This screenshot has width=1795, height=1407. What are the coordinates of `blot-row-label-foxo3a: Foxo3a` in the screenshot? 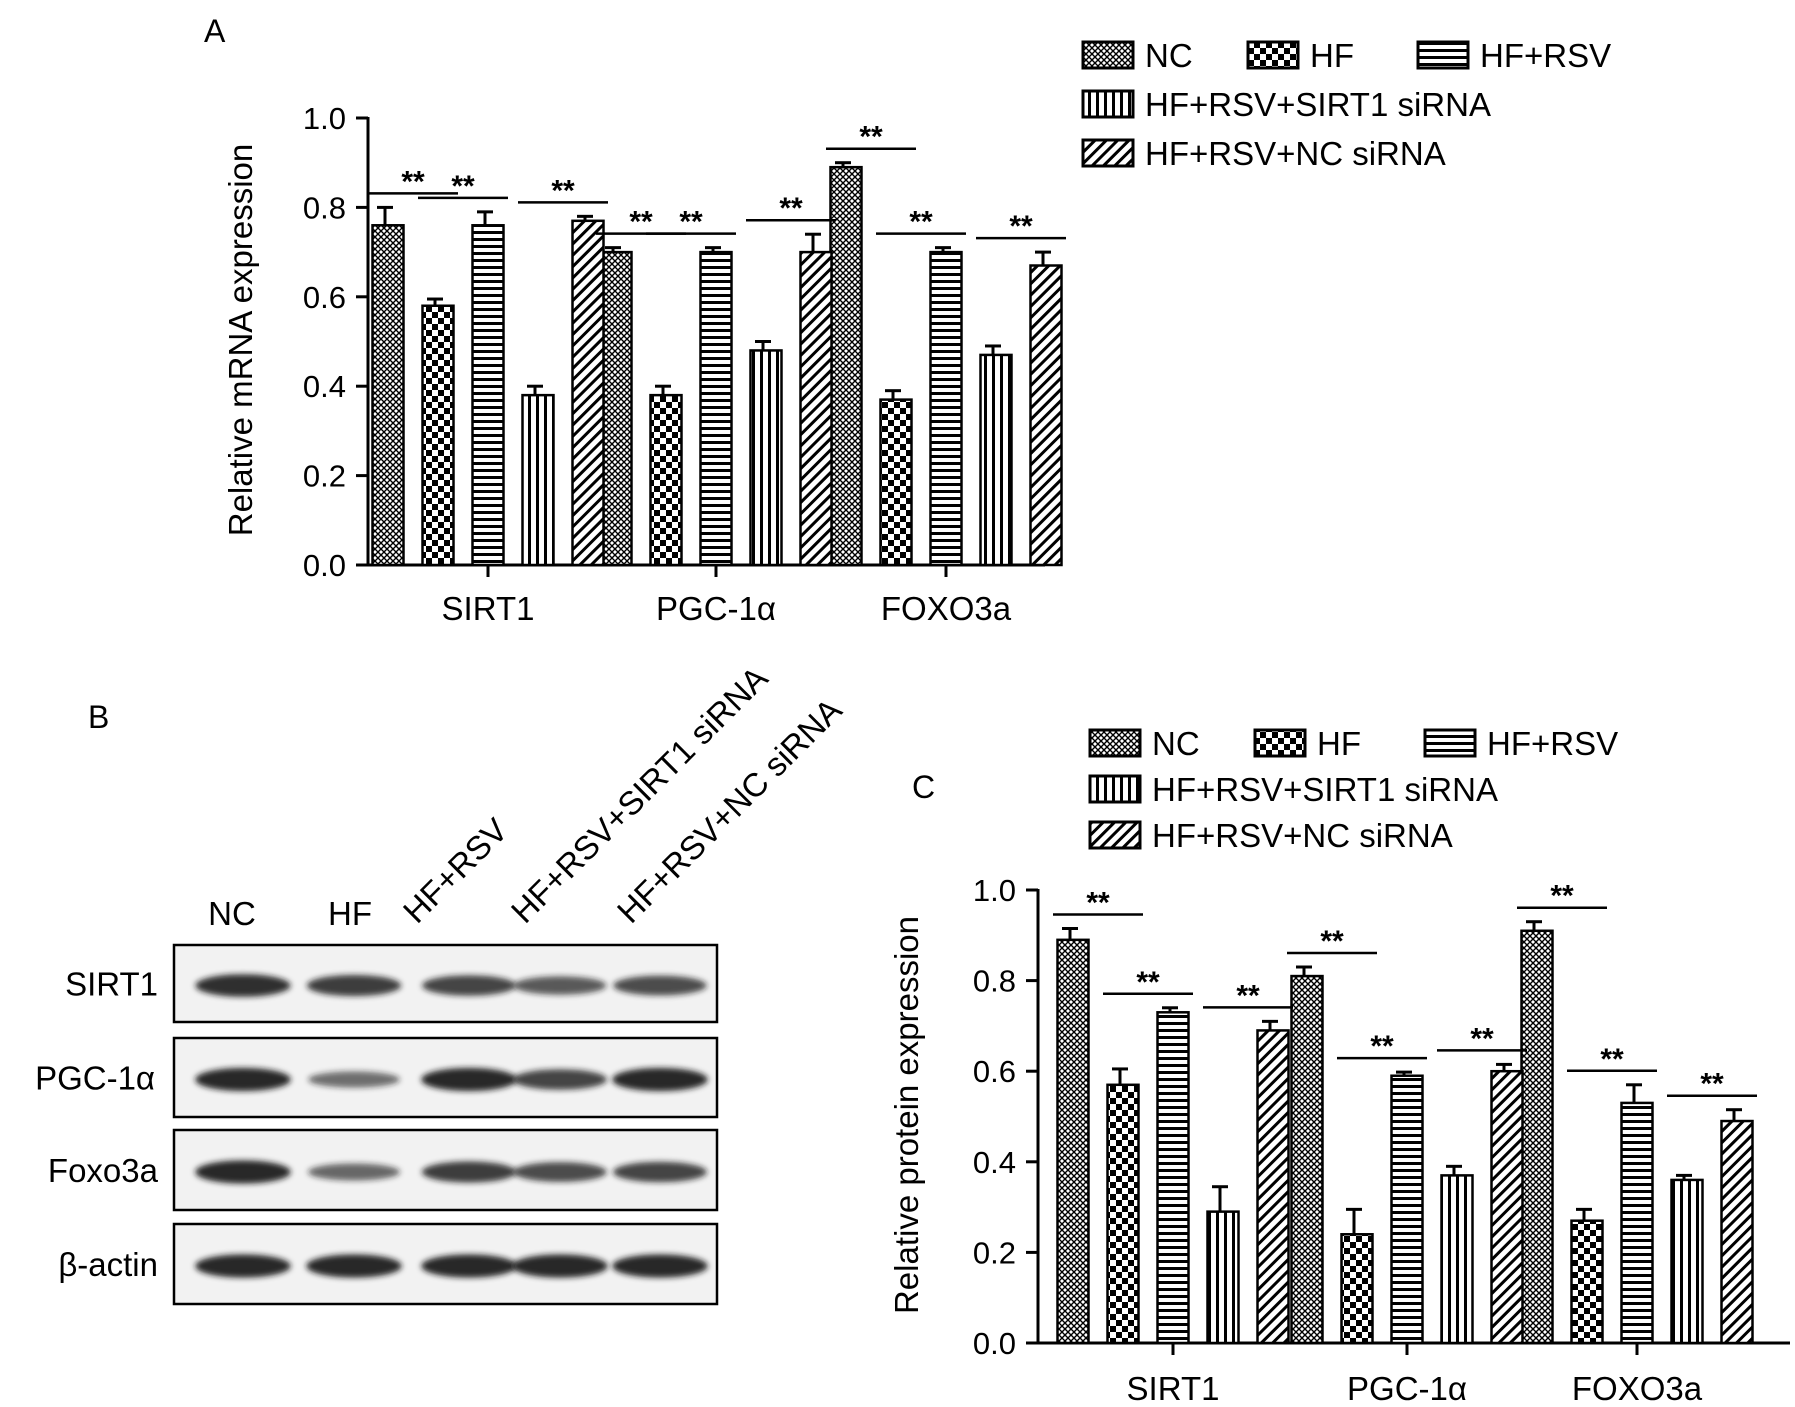 It's located at (103, 1170).